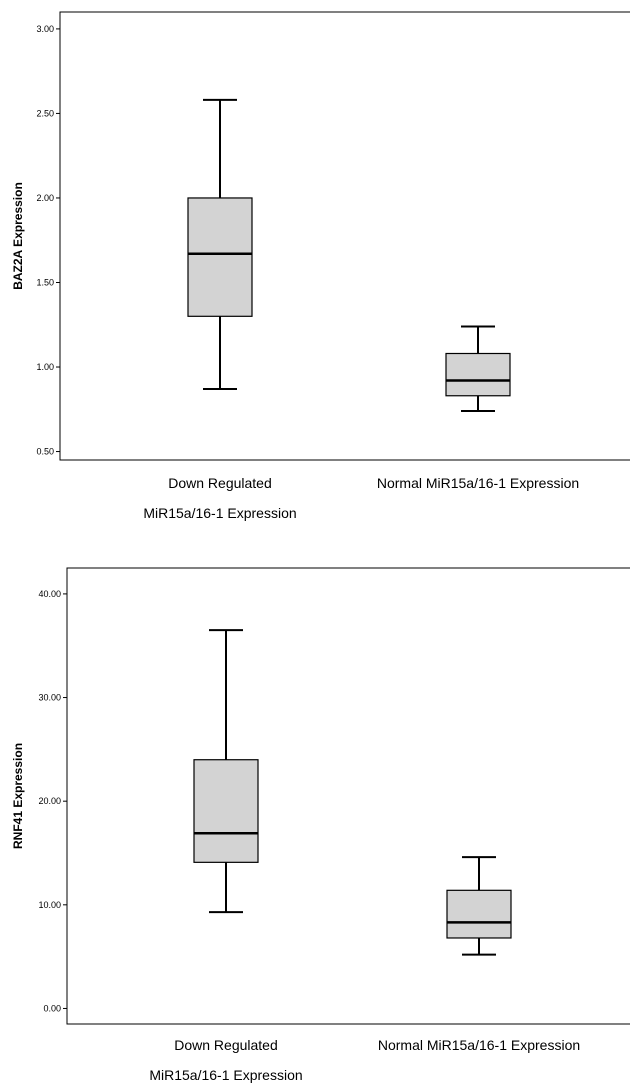 The image size is (630, 1083). What do you see at coordinates (45, 367) in the screenshot?
I see `baz2a-ytick-label: 1.00` at bounding box center [45, 367].